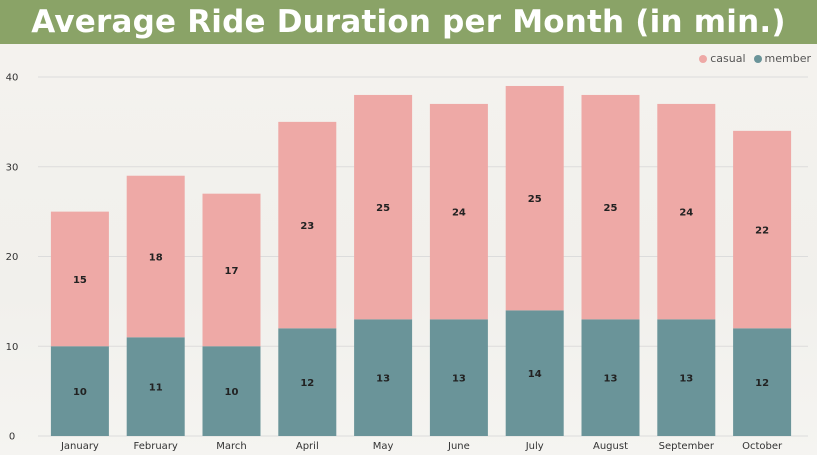  I want to click on data-label-casual: 18, so click(156, 258).